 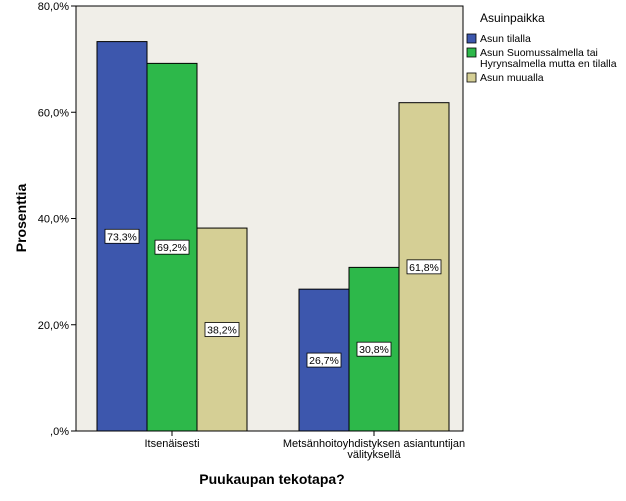 I want to click on x-tick-label: Metsänhoitoyhdistyksen asiantuntijan, so click(x=374, y=444).